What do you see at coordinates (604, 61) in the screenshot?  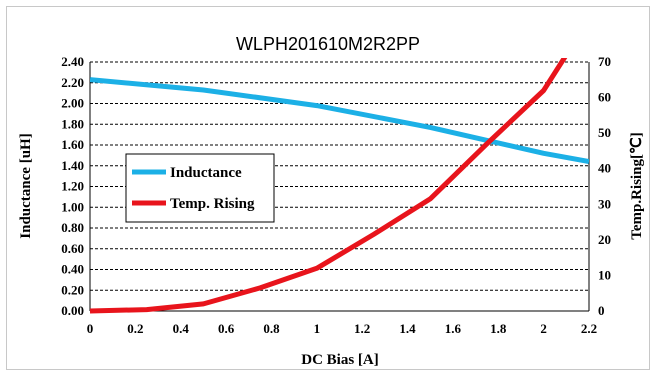 I see `y-right-tick-label: 70` at bounding box center [604, 61].